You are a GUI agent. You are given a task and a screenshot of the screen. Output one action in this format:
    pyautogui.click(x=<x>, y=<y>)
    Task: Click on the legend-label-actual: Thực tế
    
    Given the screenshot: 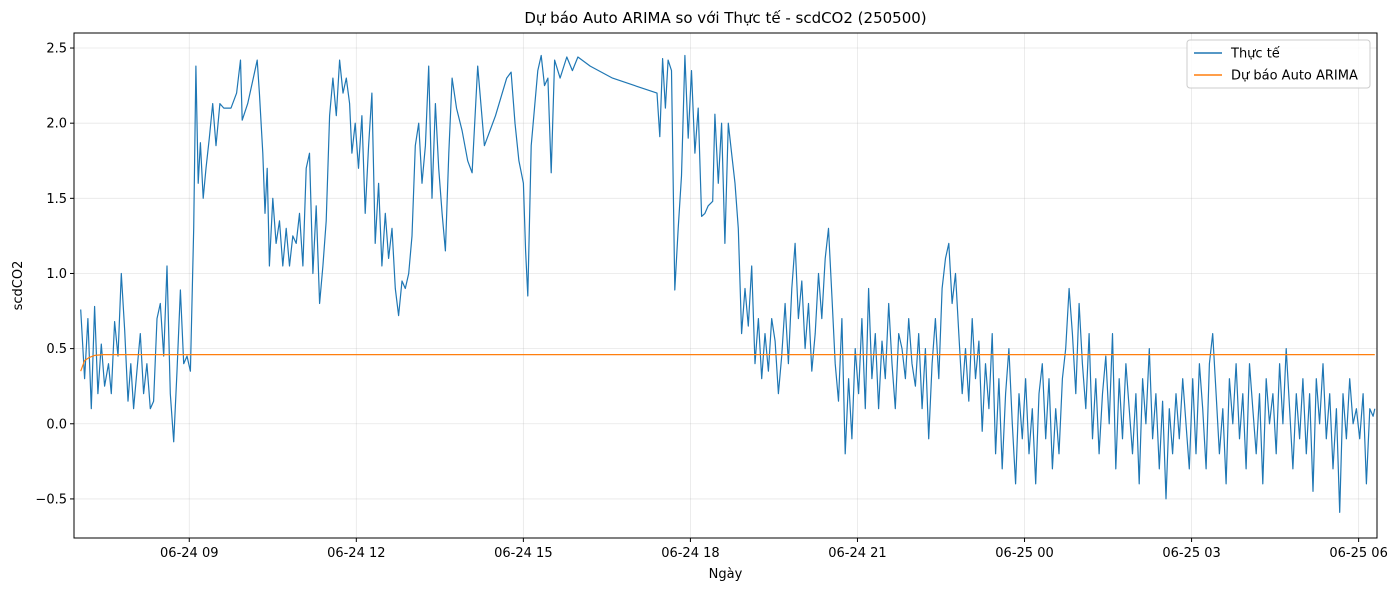 What is the action you would take?
    pyautogui.click(x=1255, y=54)
    